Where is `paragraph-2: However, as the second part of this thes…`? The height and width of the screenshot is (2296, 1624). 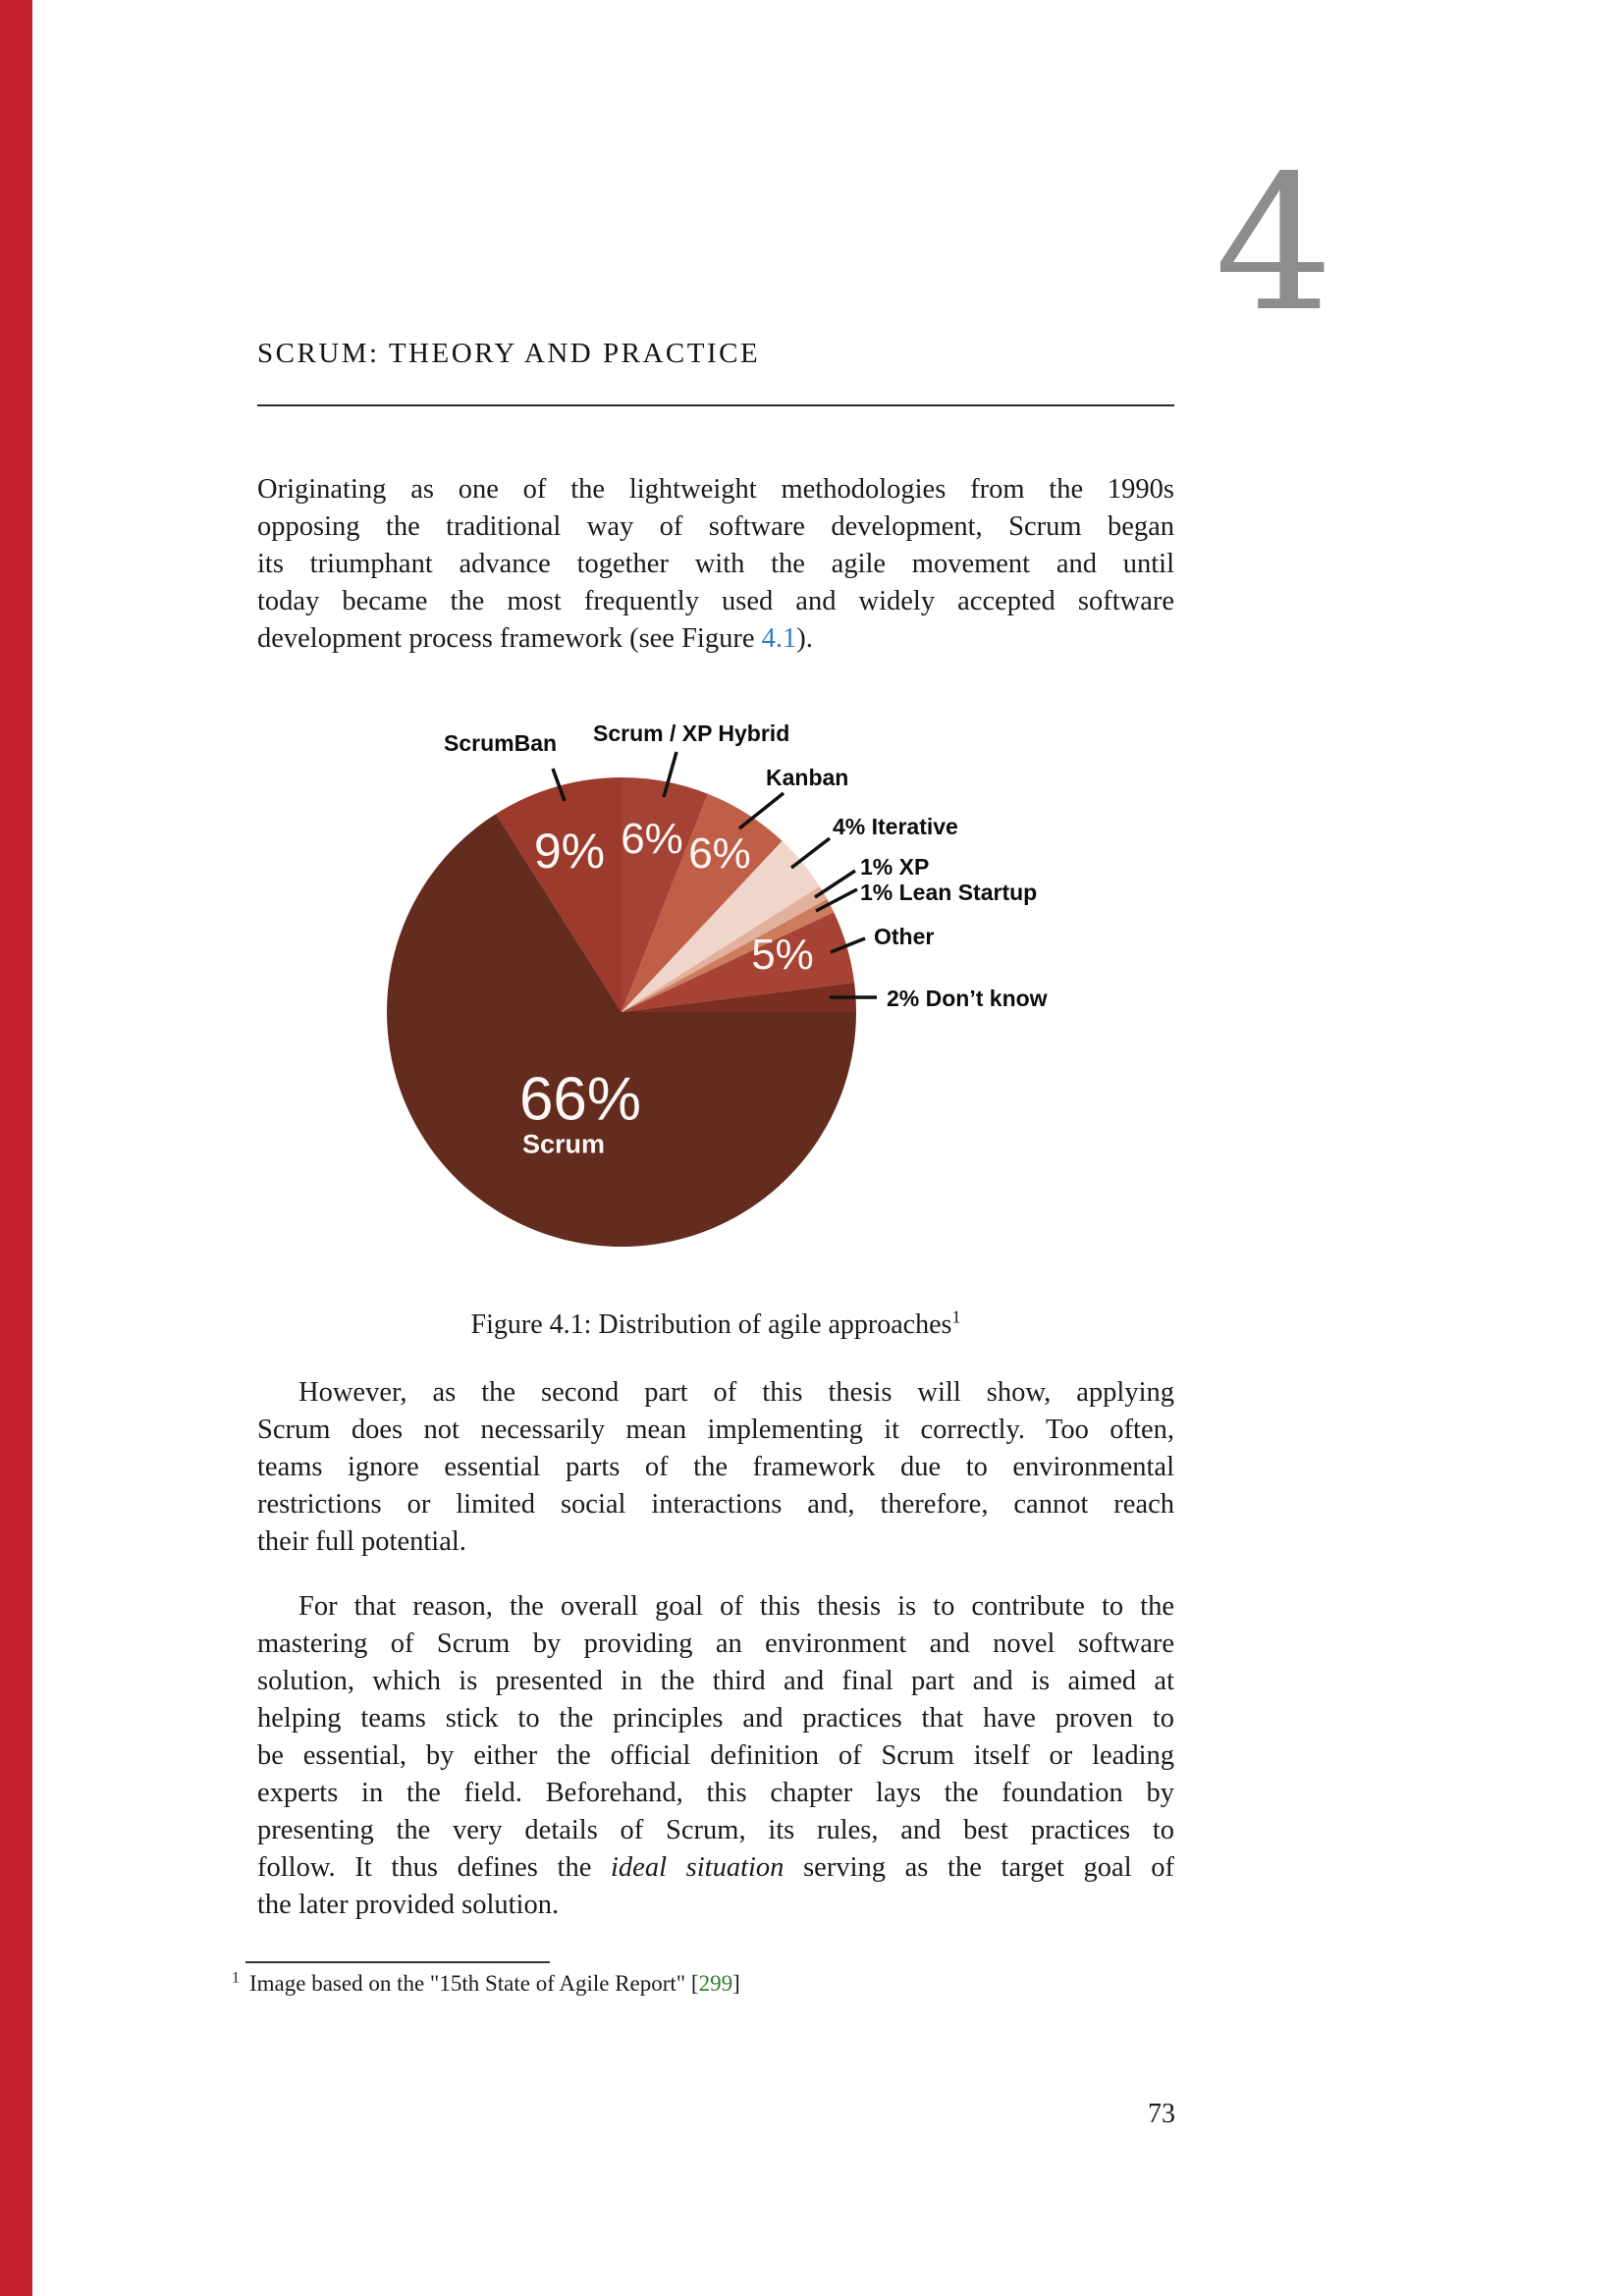
paragraph-2: However, as the second part of this thes… is located at coordinates (715, 1467).